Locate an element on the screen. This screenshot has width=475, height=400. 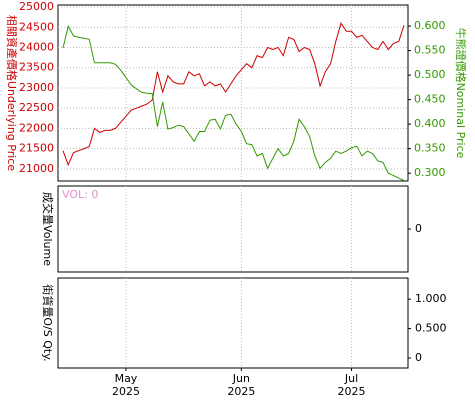
y-tick-label: 23000 is located at coordinates (36, 87).